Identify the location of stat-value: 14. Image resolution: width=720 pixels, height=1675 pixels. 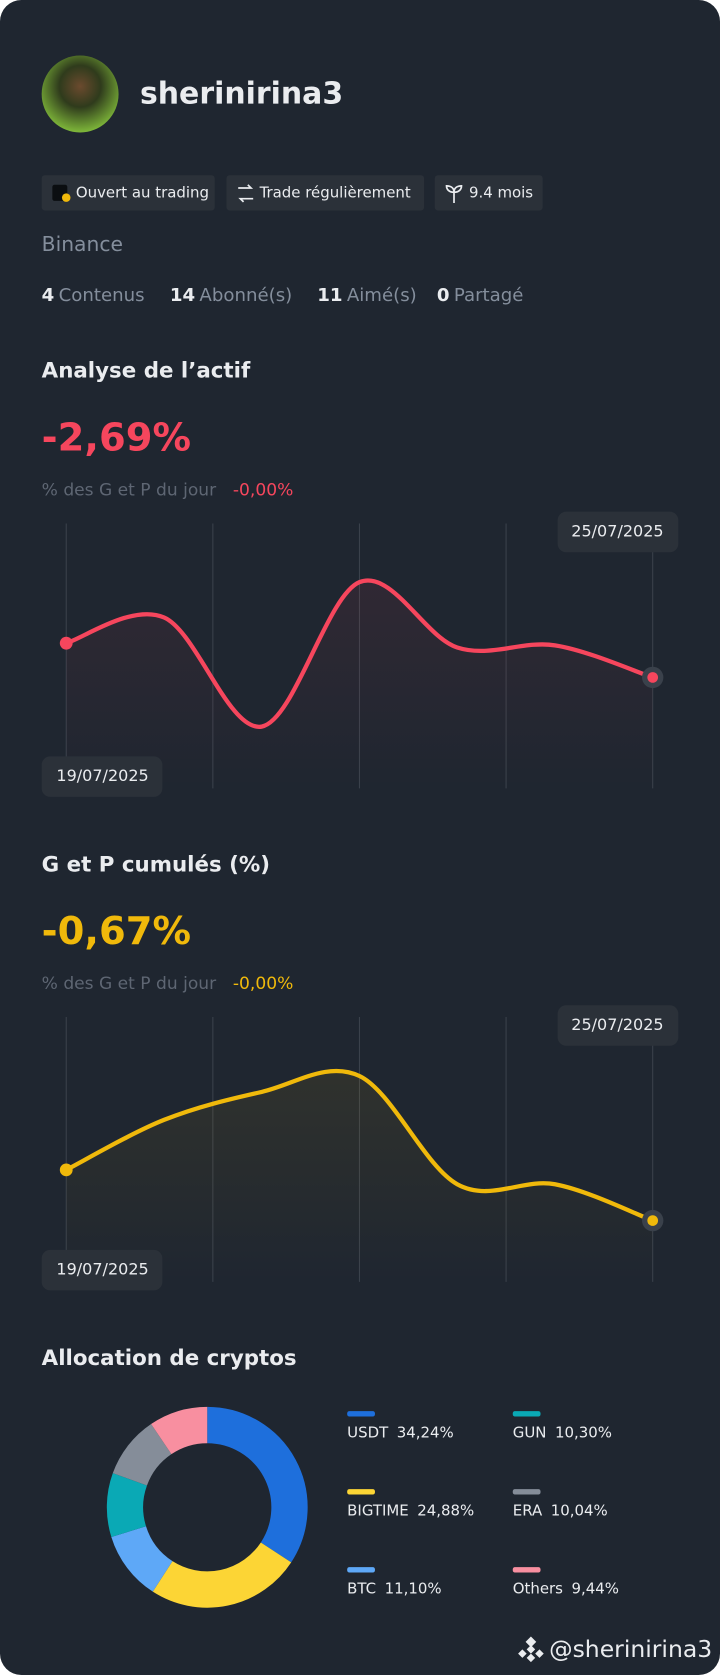
(182, 295).